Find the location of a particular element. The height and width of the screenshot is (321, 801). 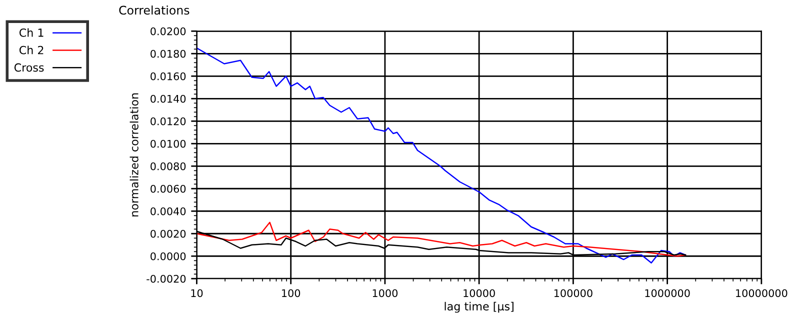

y-tick-label: 0.0160 is located at coordinates (168, 76).